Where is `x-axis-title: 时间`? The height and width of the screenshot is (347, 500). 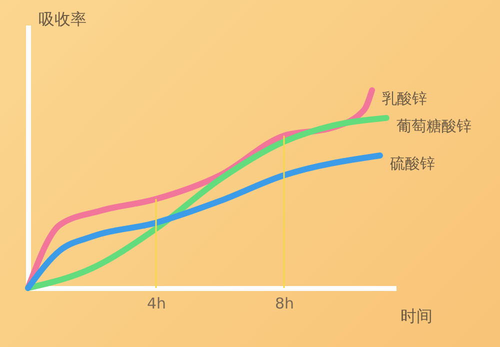
x-axis-title: 时间 is located at coordinates (416, 316).